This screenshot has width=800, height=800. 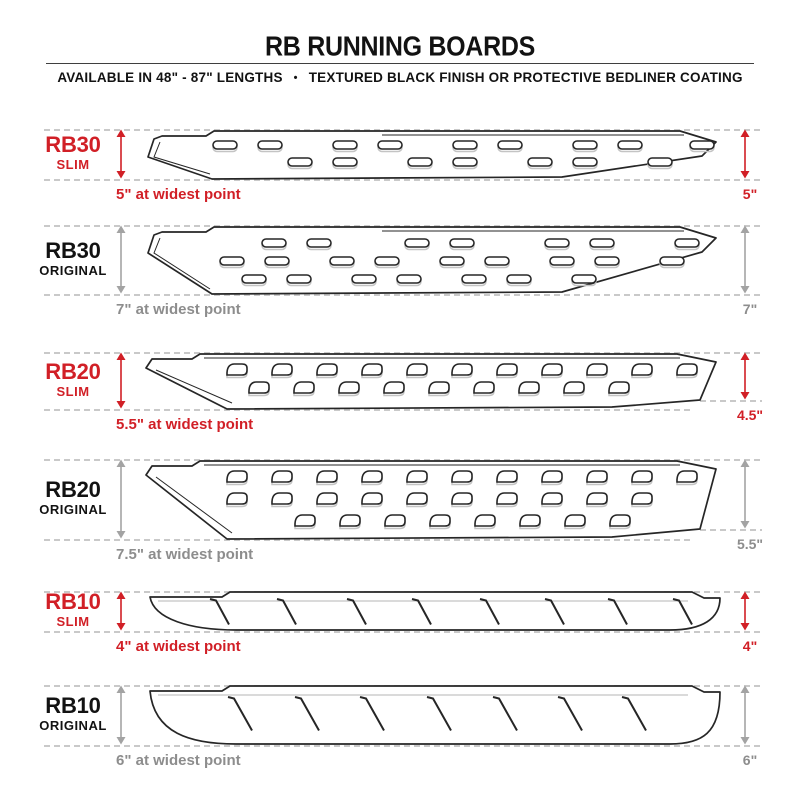 I want to click on end-height-label: 4.5", so click(x=750, y=415).